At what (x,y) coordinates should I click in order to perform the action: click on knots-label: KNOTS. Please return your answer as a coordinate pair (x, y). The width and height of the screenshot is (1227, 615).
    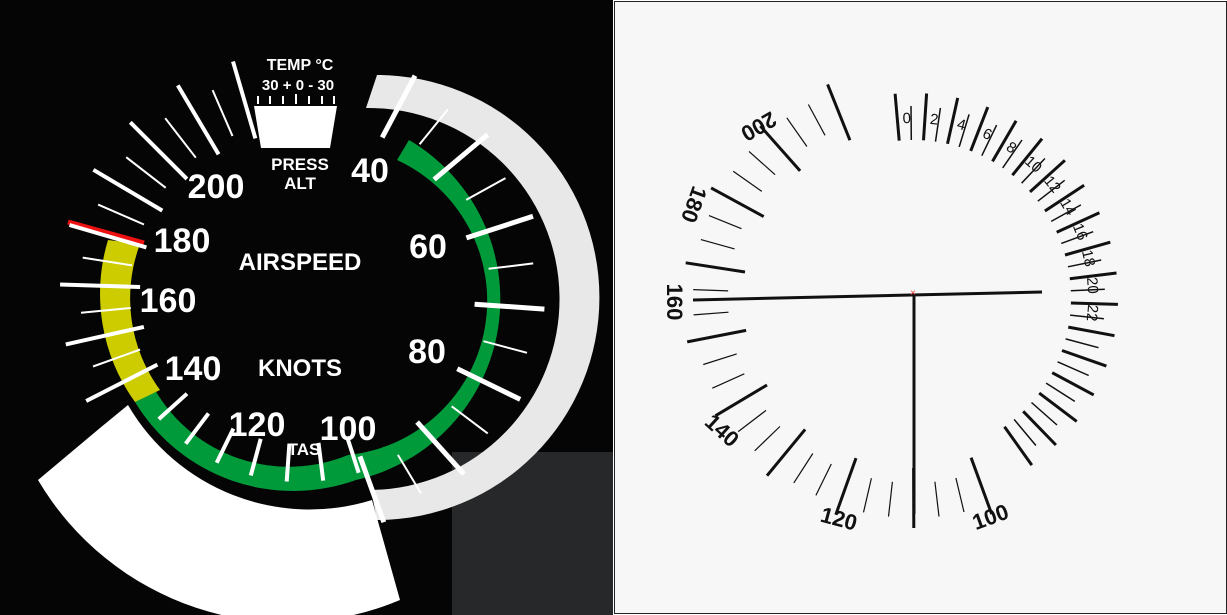
    Looking at the image, I should click on (300, 368).